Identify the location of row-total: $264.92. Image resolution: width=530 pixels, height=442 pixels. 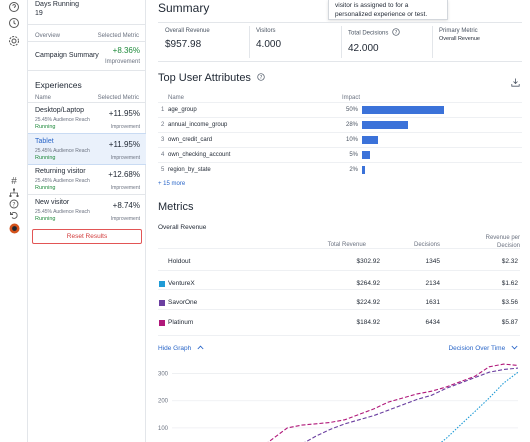
(368, 283).